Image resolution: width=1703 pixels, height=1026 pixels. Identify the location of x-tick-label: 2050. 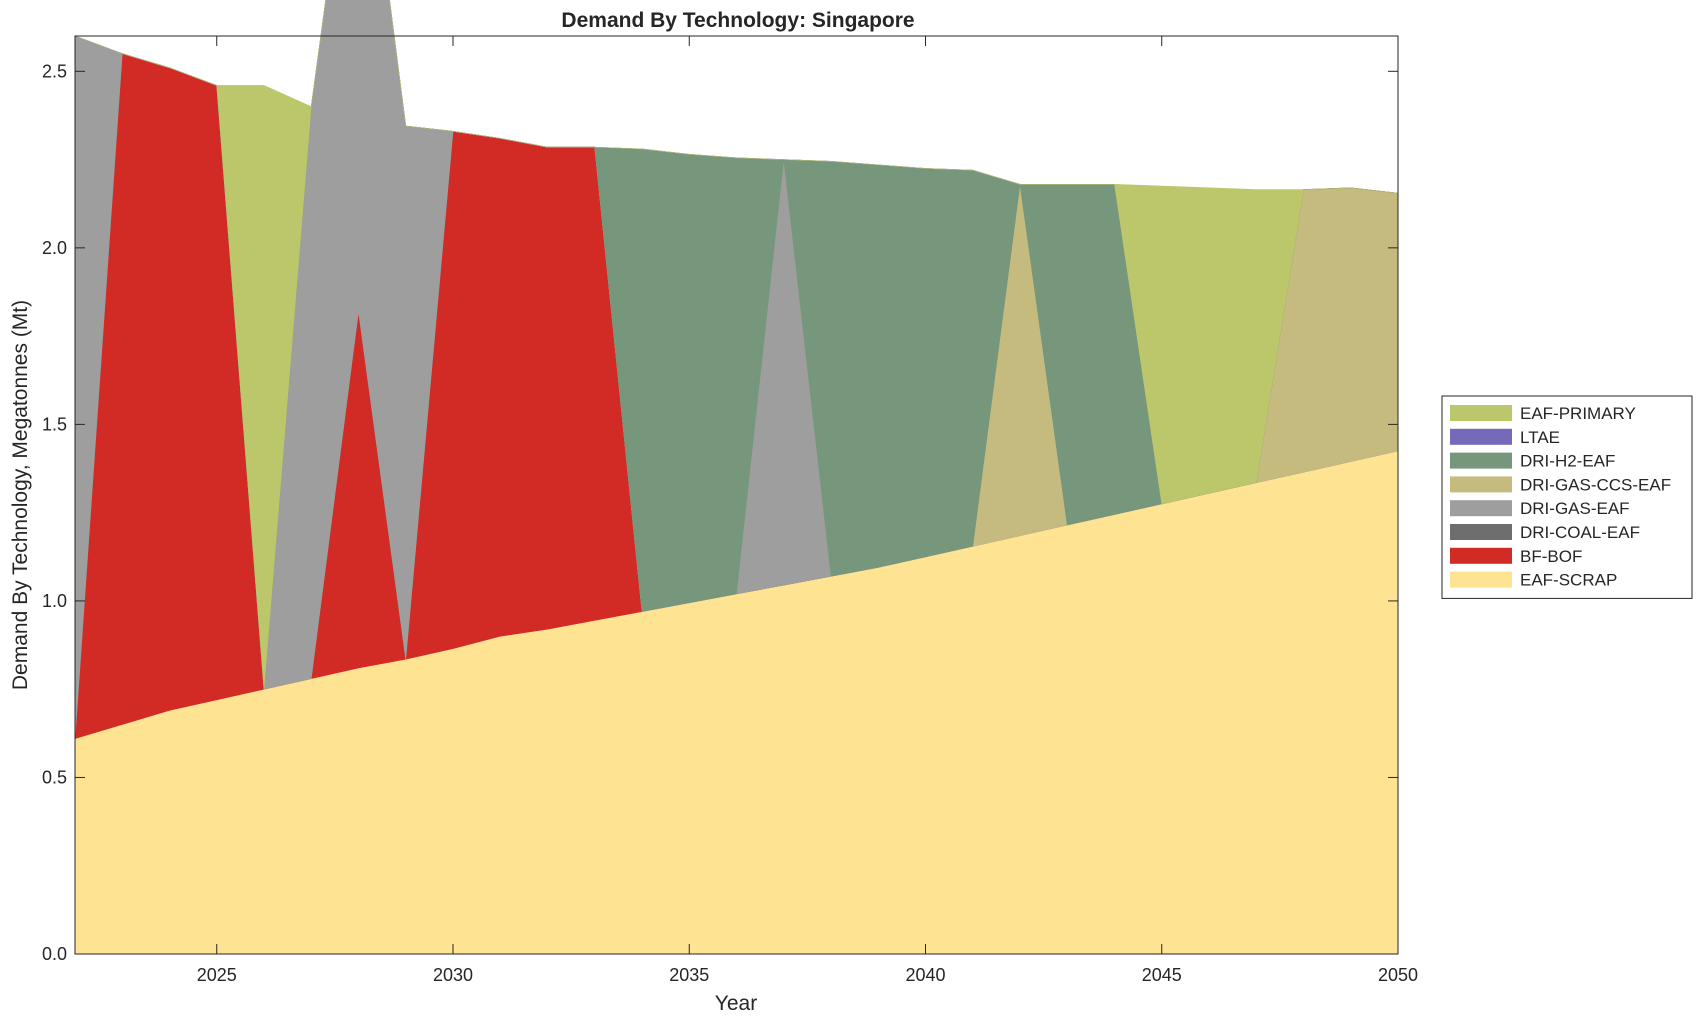
(1398, 975).